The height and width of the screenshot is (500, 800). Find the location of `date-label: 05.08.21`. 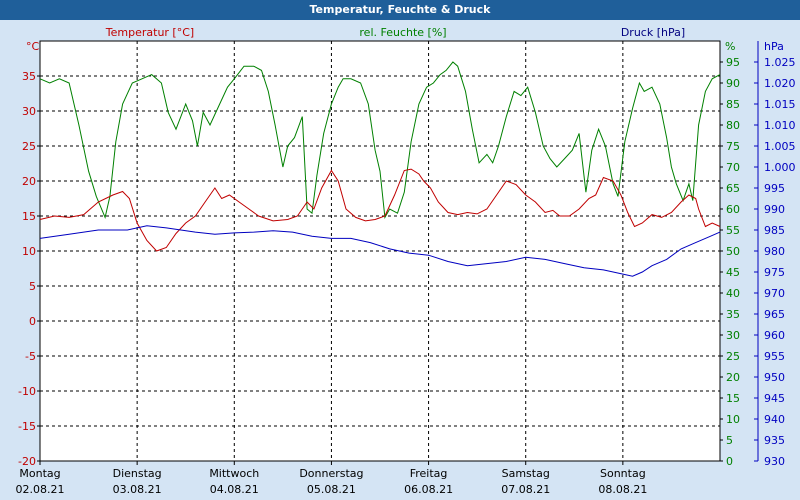

date-label: 05.08.21 is located at coordinates (331, 489).